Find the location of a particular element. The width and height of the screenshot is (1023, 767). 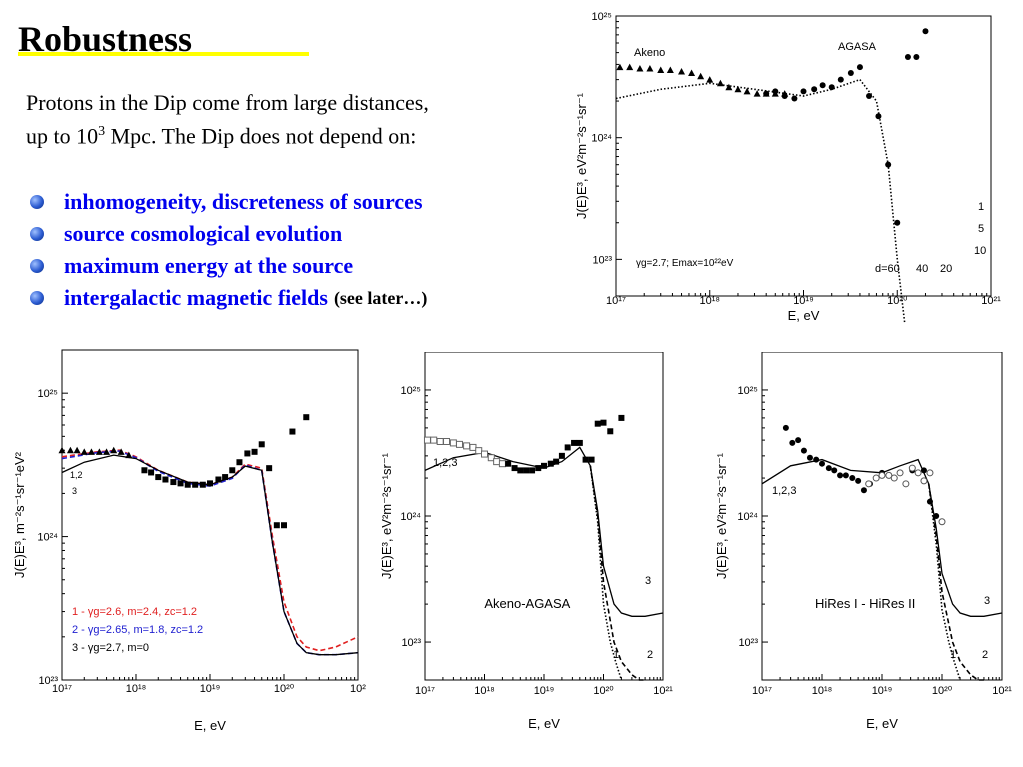

curve-label: 20 is located at coordinates (946, 269).